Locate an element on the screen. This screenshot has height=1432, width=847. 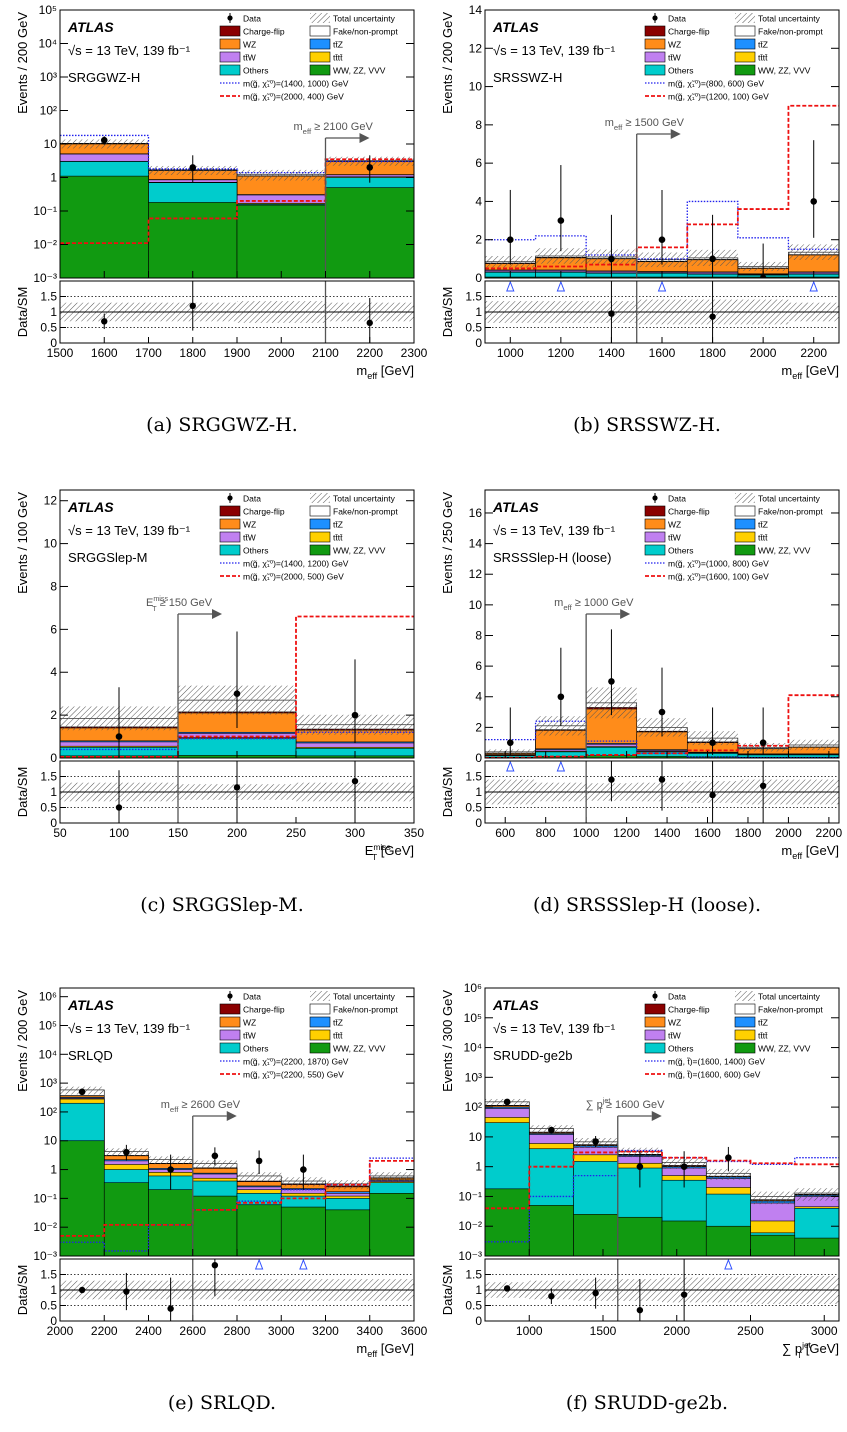
legend-swatch-ttw is located at coordinates (230, 537).